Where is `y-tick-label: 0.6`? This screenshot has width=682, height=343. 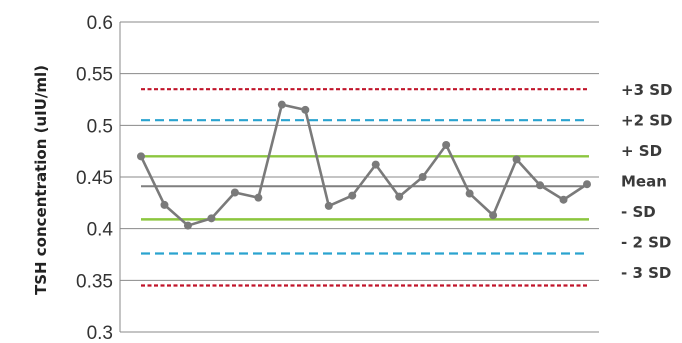
y-tick-label: 0.6 is located at coordinates (100, 23).